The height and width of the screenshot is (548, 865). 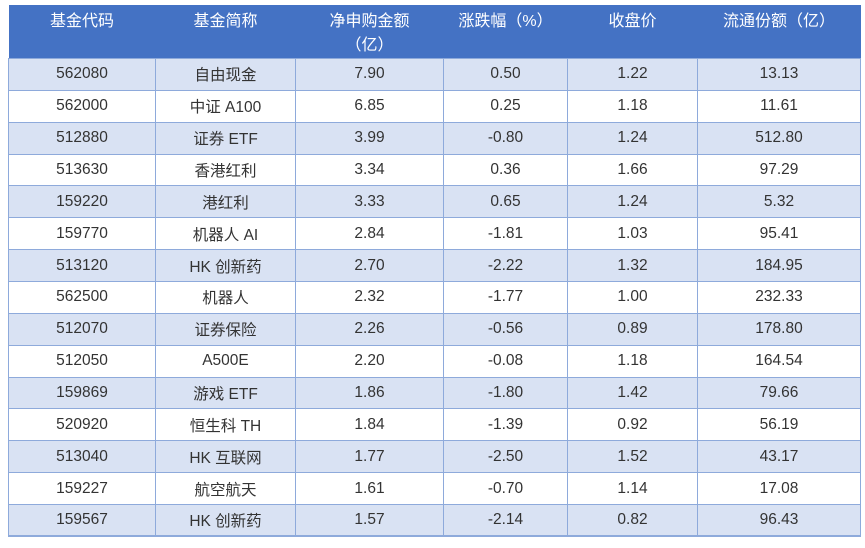 What do you see at coordinates (369, 457) in the screenshot?
I see `table-cell: 1.77` at bounding box center [369, 457].